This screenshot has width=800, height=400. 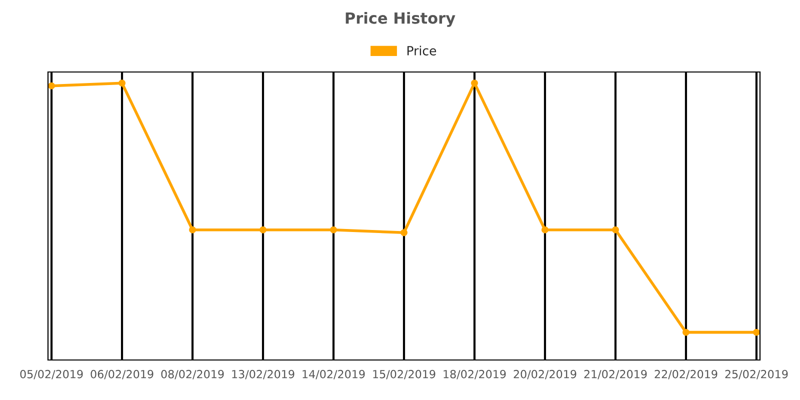 What do you see at coordinates (686, 375) in the screenshot?
I see `x-tick-label: 22/02/2019` at bounding box center [686, 375].